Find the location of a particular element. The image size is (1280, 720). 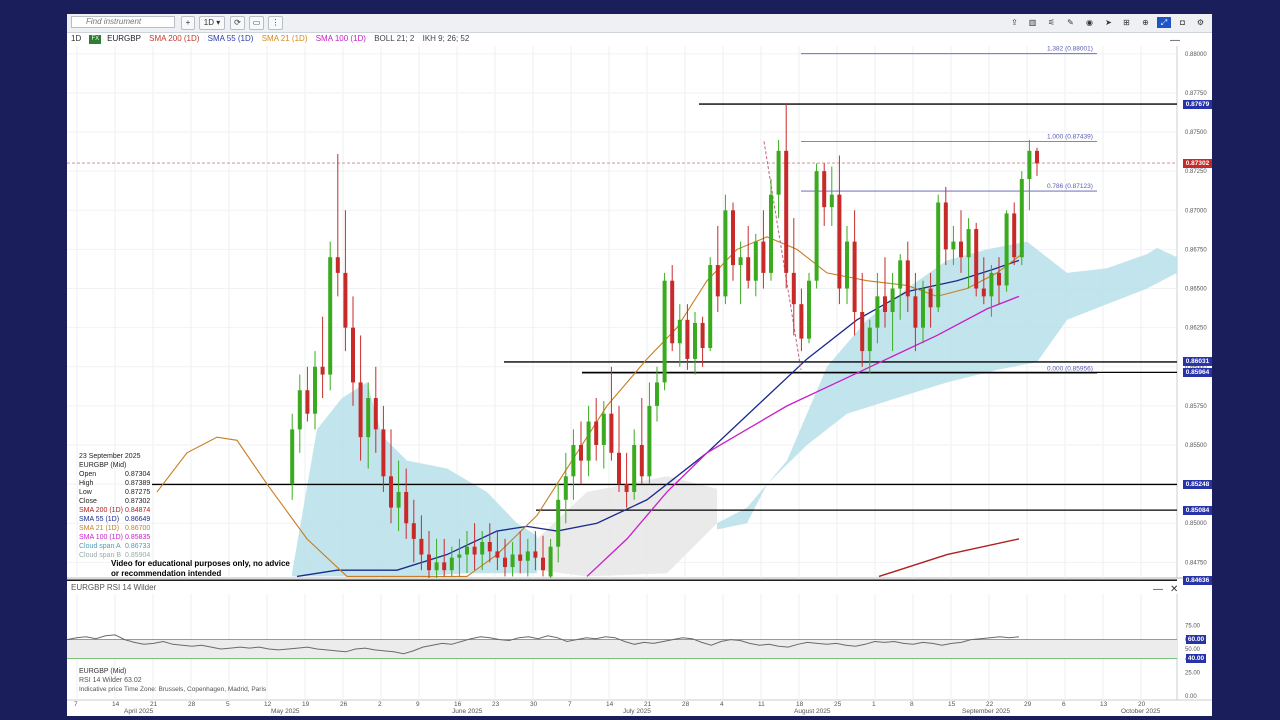

fullscreen-icon: ⤢ is located at coordinates (1164, 22).